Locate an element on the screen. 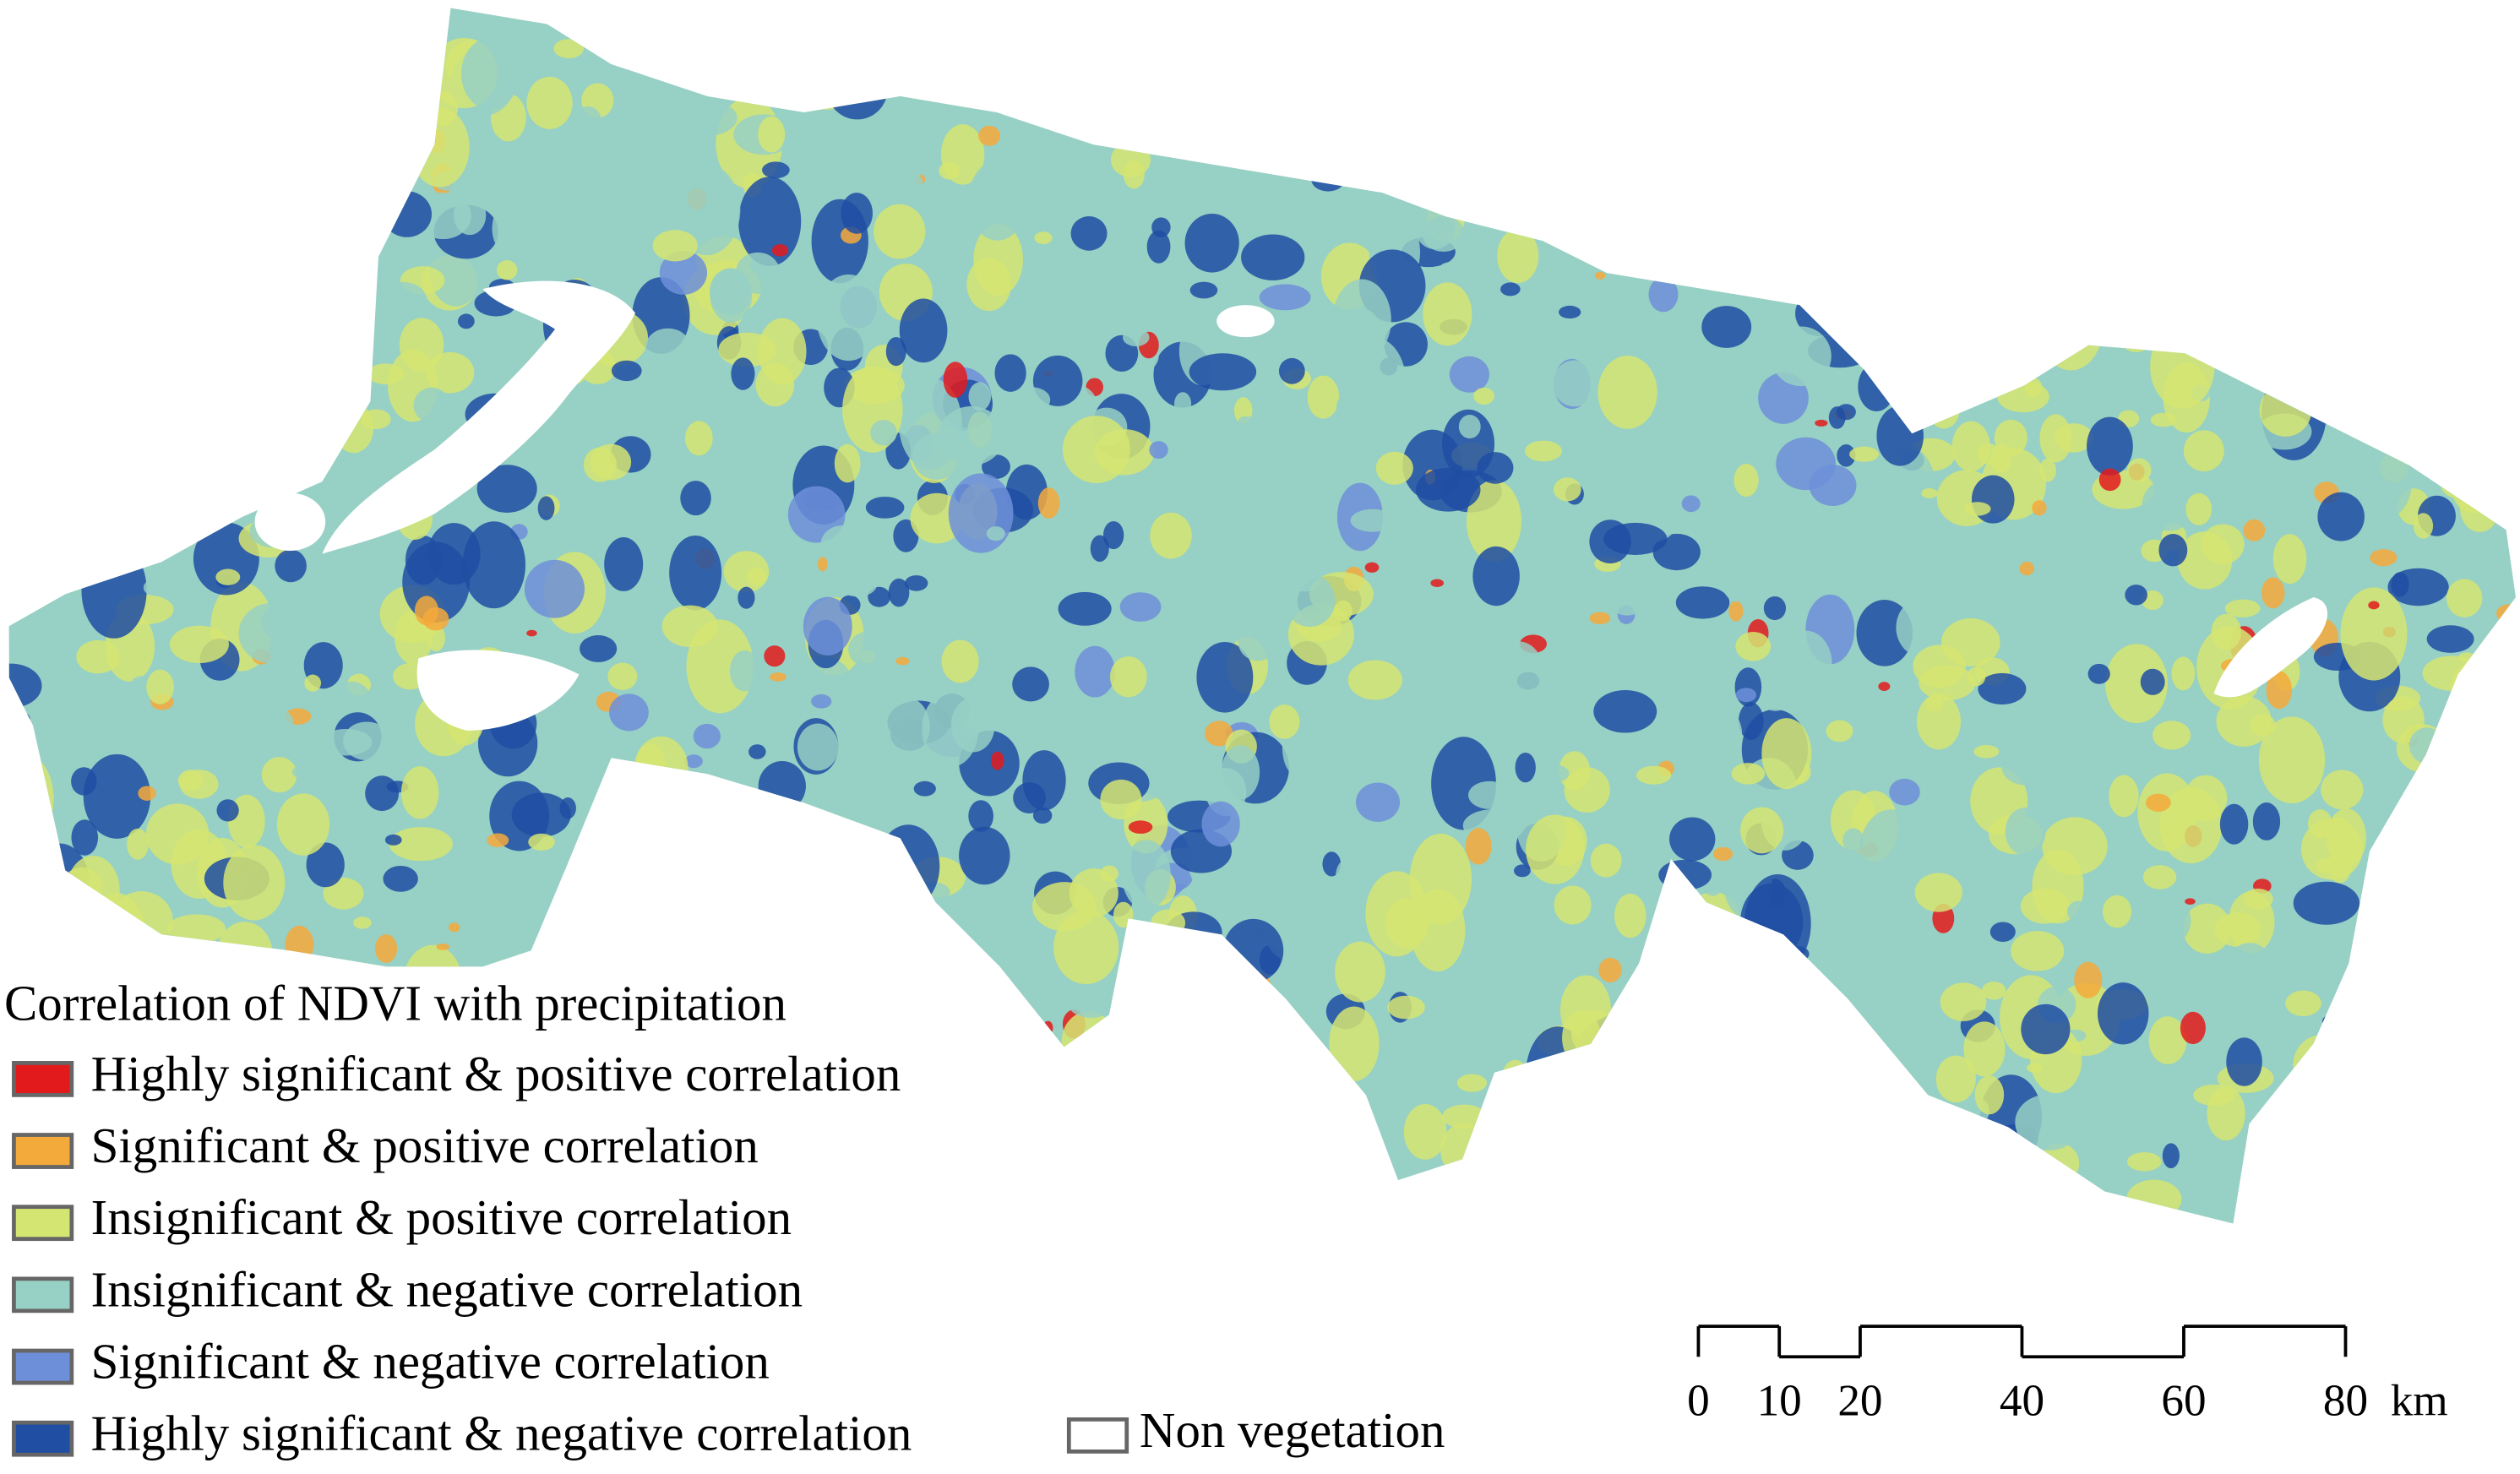 The image size is (2520, 1474). legend-label: Non vegetation is located at coordinates (1292, 1430).